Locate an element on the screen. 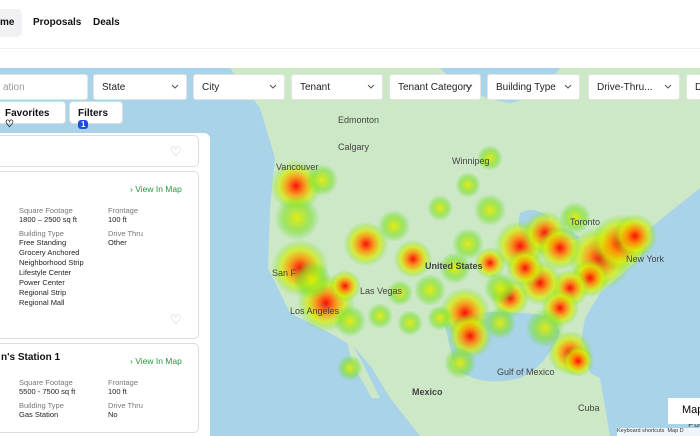 The height and width of the screenshot is (436, 700). value: 5500 - 7500 sq ft is located at coordinates (47, 391).